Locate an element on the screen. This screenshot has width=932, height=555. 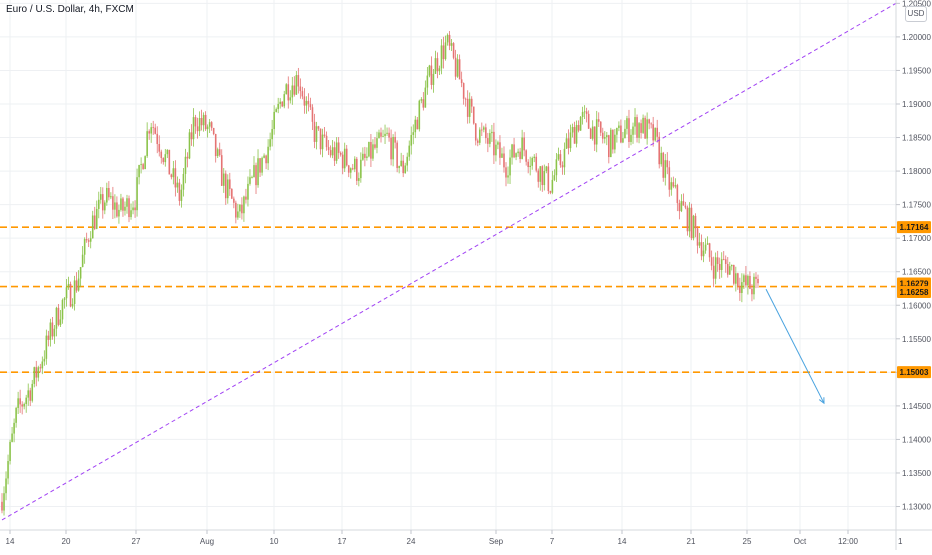
price-label-text: 1.16279 is located at coordinates (914, 284).